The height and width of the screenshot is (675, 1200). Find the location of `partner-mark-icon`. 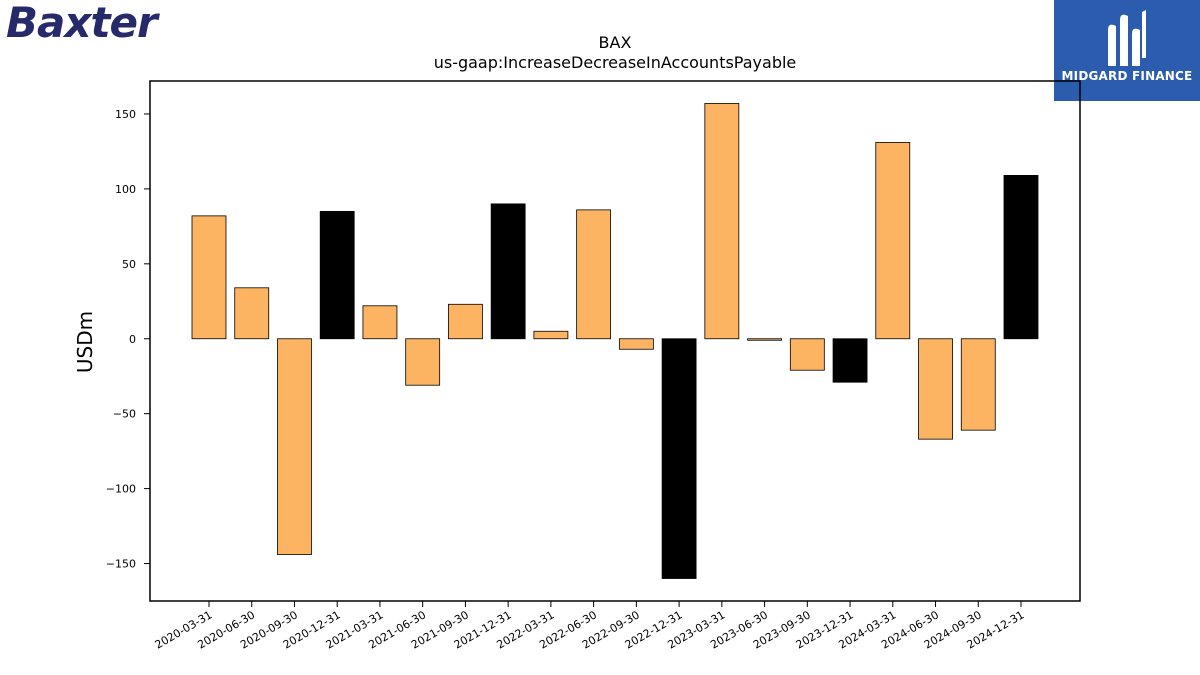

partner-mark-icon is located at coordinates (1127, 38).